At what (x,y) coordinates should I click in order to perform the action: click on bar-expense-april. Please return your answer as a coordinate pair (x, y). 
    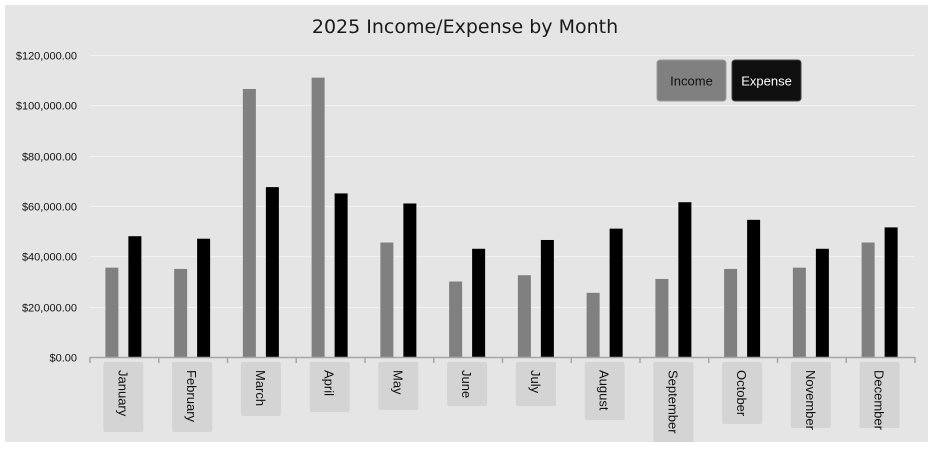
    Looking at the image, I should click on (341, 275).